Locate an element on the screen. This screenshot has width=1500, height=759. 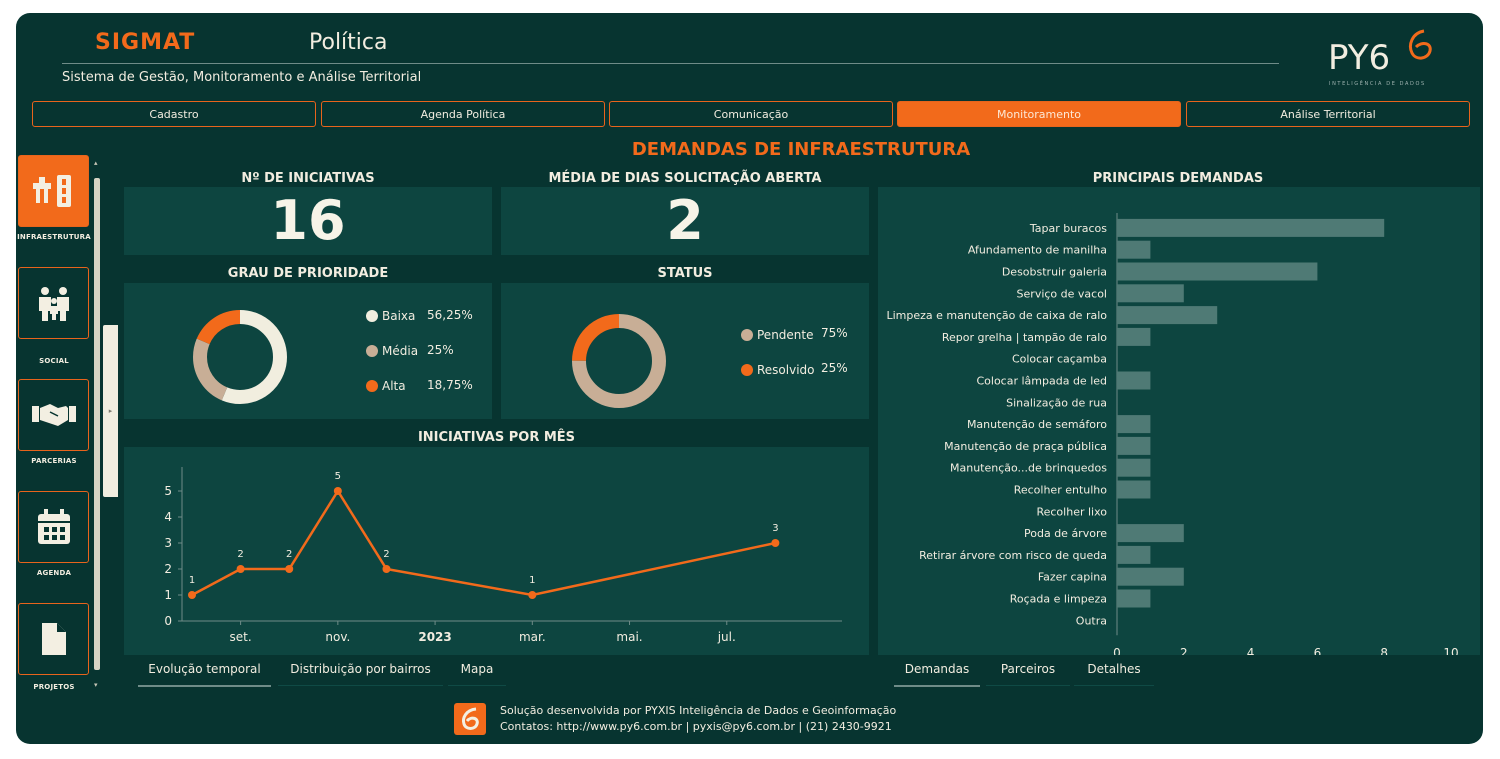
x-tick-label: mai. is located at coordinates (629, 637).